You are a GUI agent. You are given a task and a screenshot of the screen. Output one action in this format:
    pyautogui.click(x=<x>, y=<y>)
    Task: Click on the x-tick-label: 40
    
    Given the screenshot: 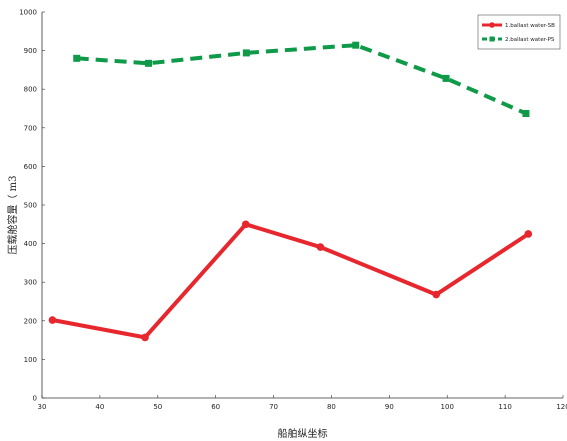 What is the action you would take?
    pyautogui.click(x=99, y=407)
    